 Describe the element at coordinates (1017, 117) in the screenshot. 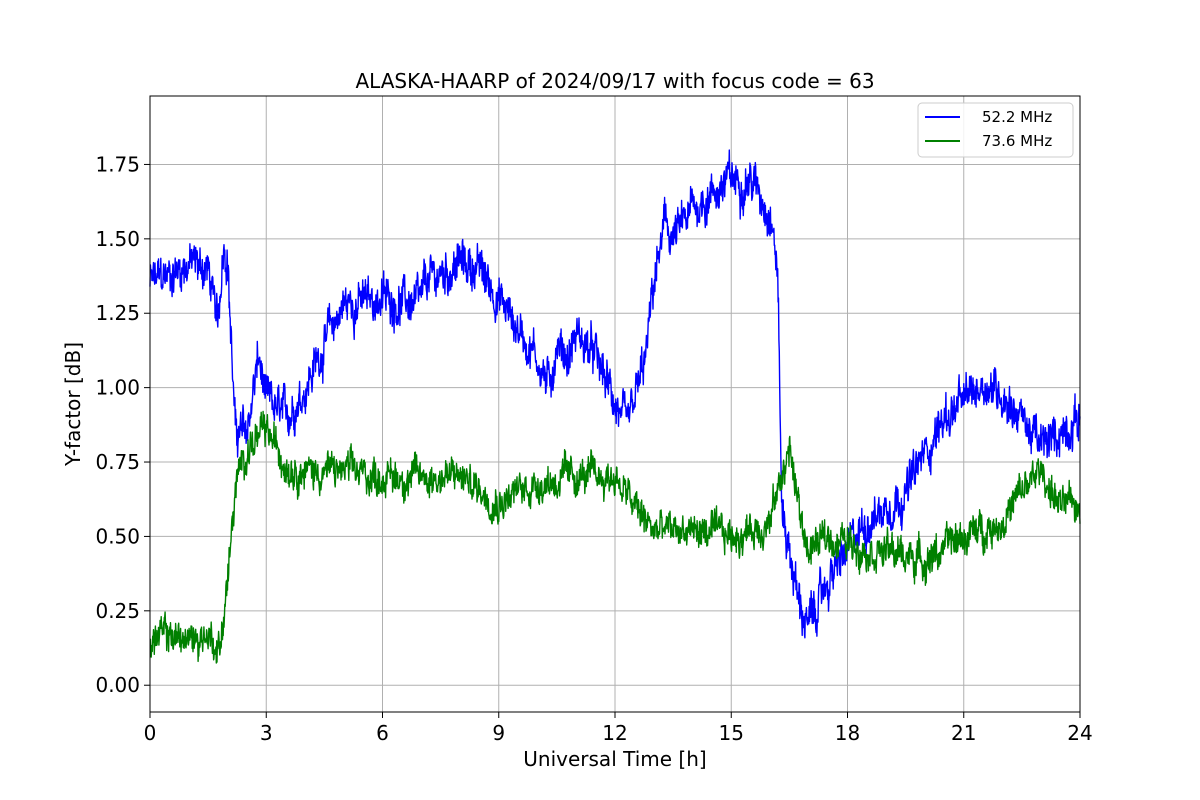

I see `legend-label-52mhz: 52.2 MHz` at that location.